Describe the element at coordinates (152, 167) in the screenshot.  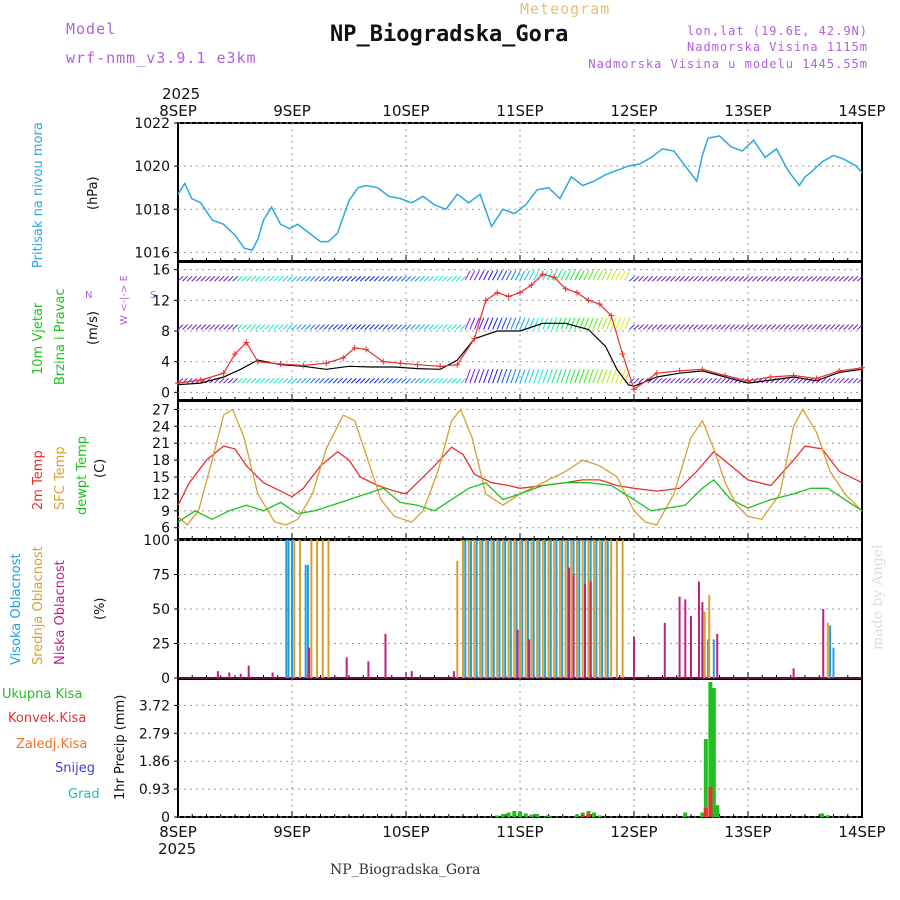
I see `y-tick-label: 1020` at that location.